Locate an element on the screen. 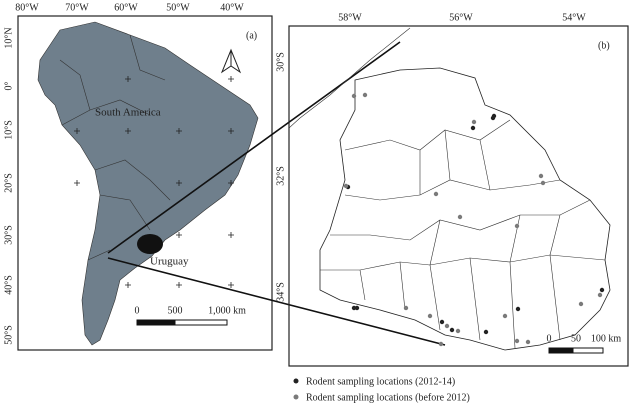 This screenshot has width=634, height=414. scale-bar: 0 50 100 km is located at coordinates (584, 343).